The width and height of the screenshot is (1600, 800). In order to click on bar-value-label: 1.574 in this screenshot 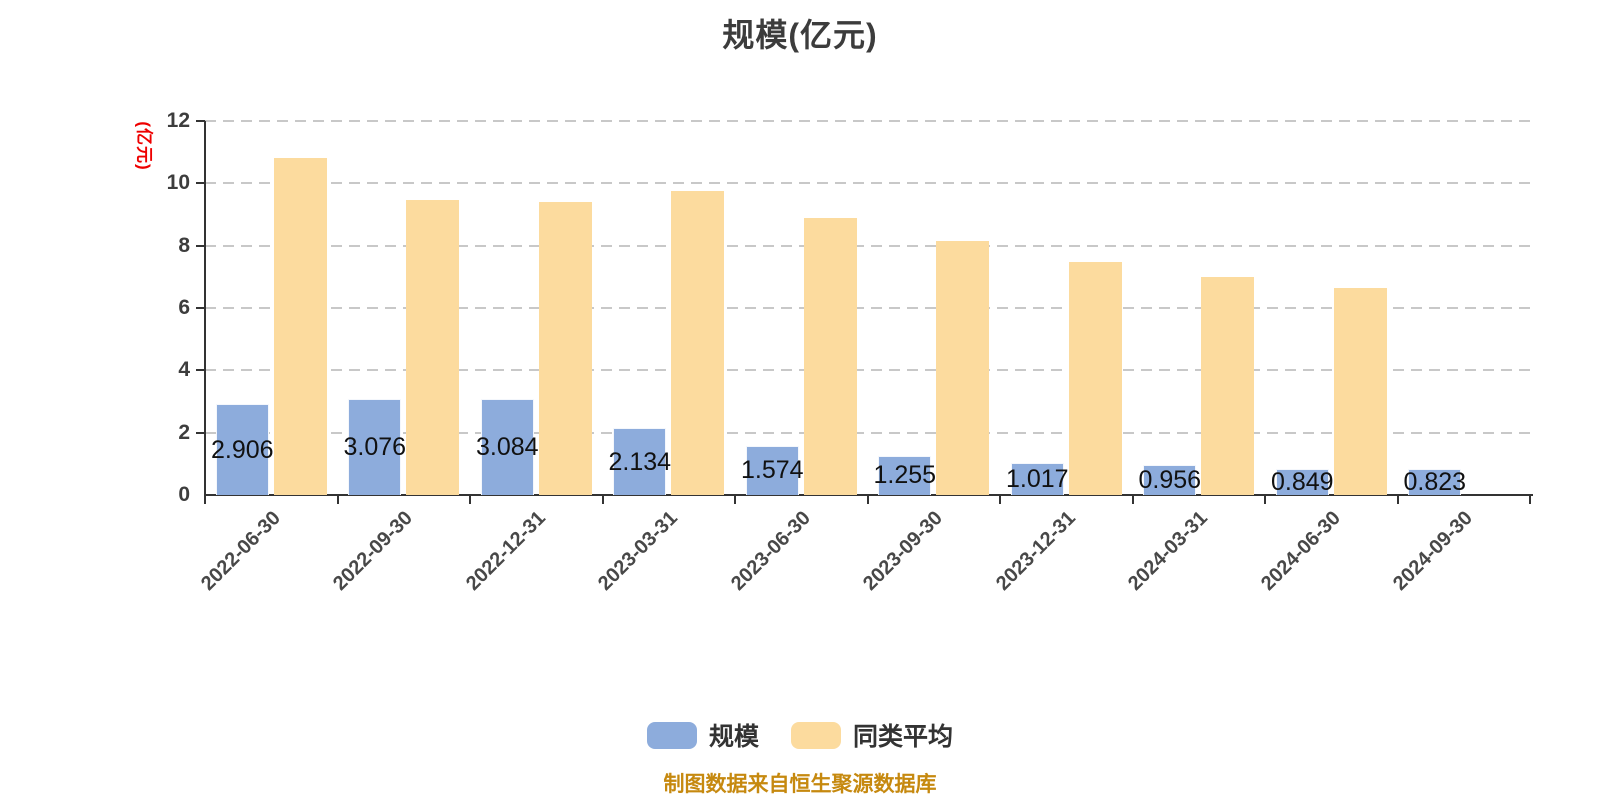, I will do `click(772, 470)`.